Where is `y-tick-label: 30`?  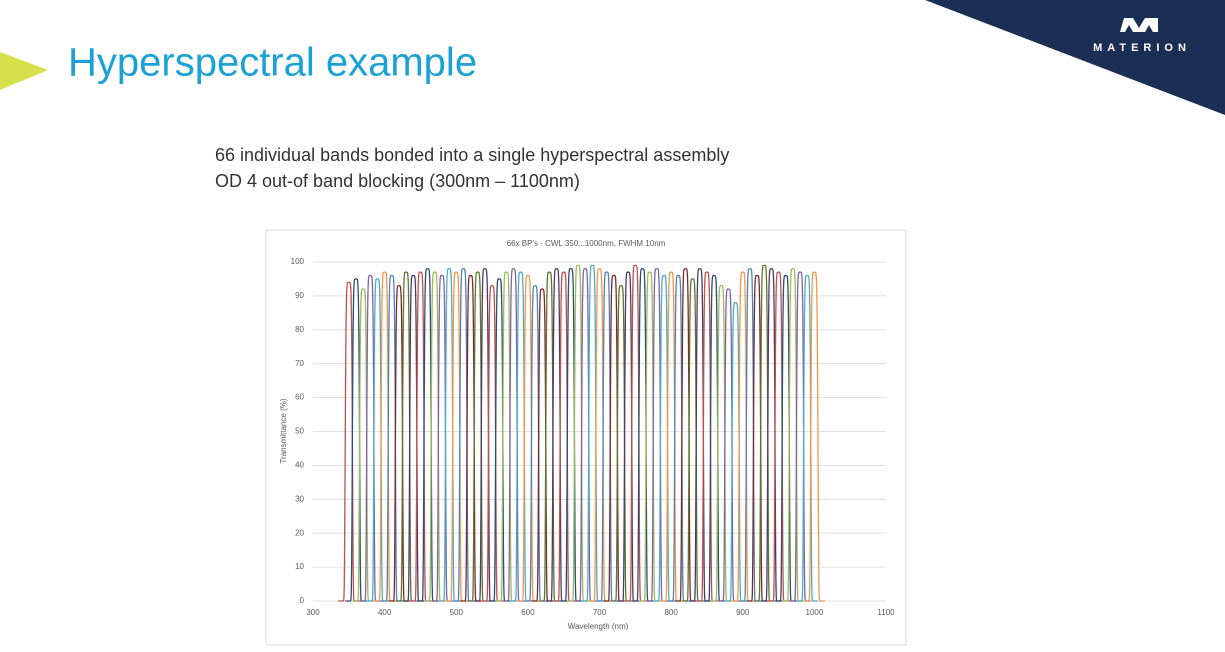 y-tick-label: 30 is located at coordinates (299, 498).